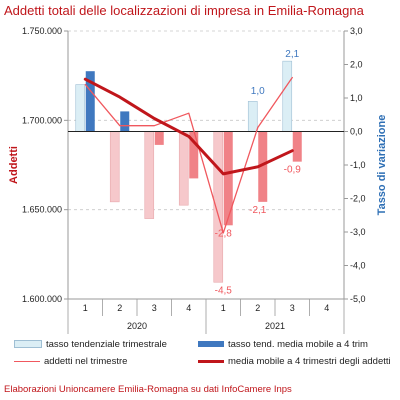  I want to click on legend-label: addetti nel trimestre, so click(86, 361).